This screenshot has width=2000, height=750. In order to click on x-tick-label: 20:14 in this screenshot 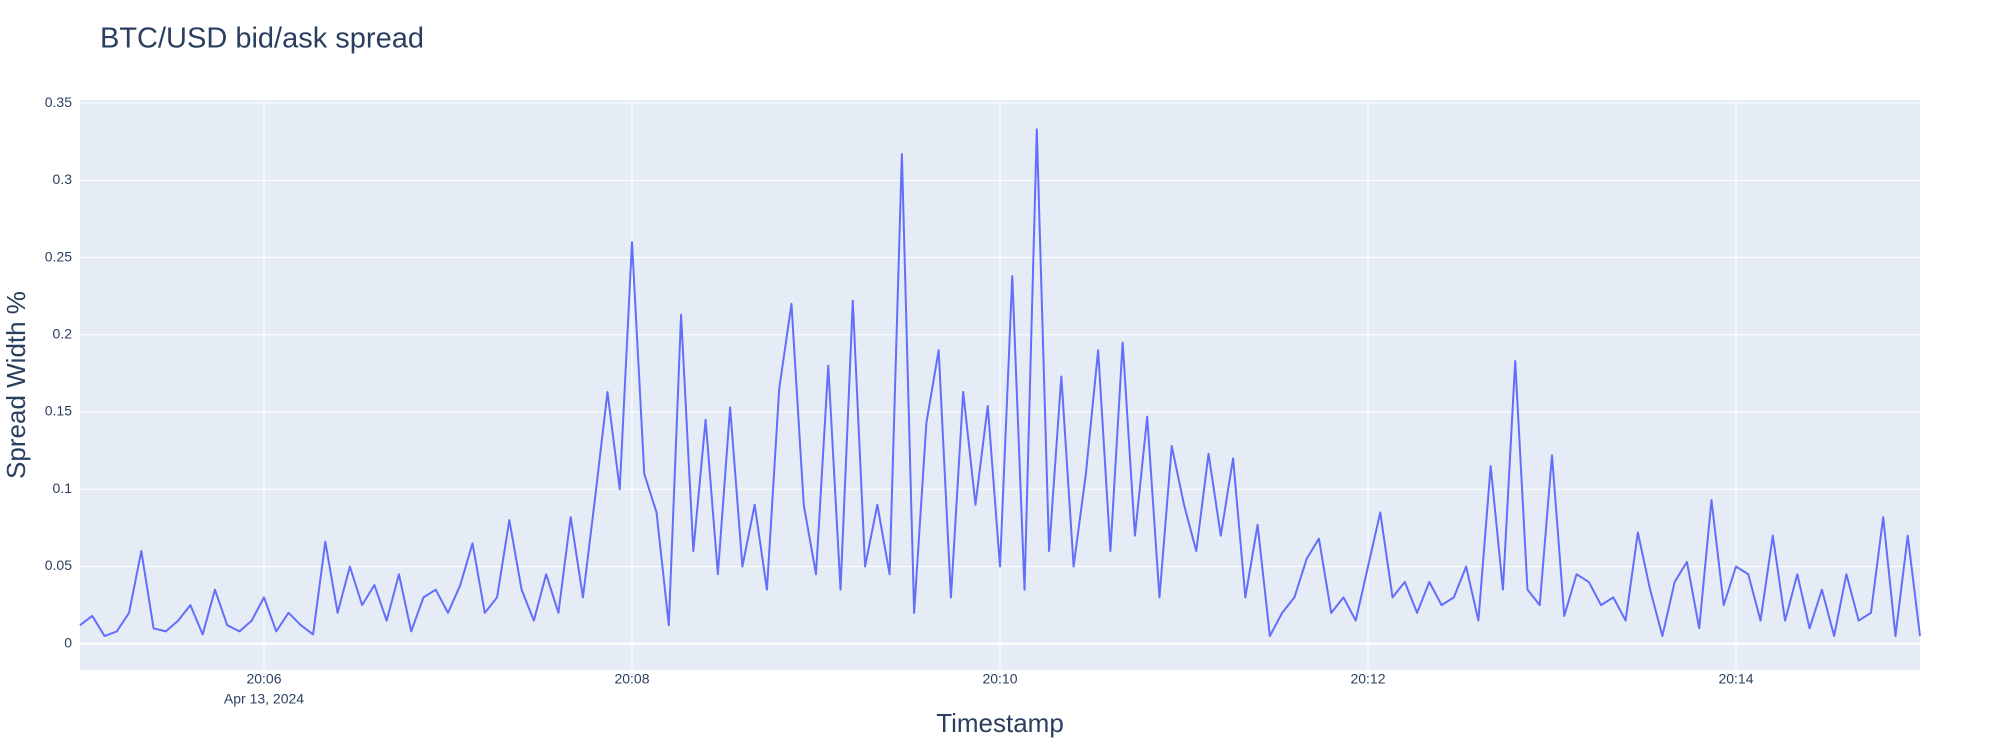, I will do `click(1735, 679)`.